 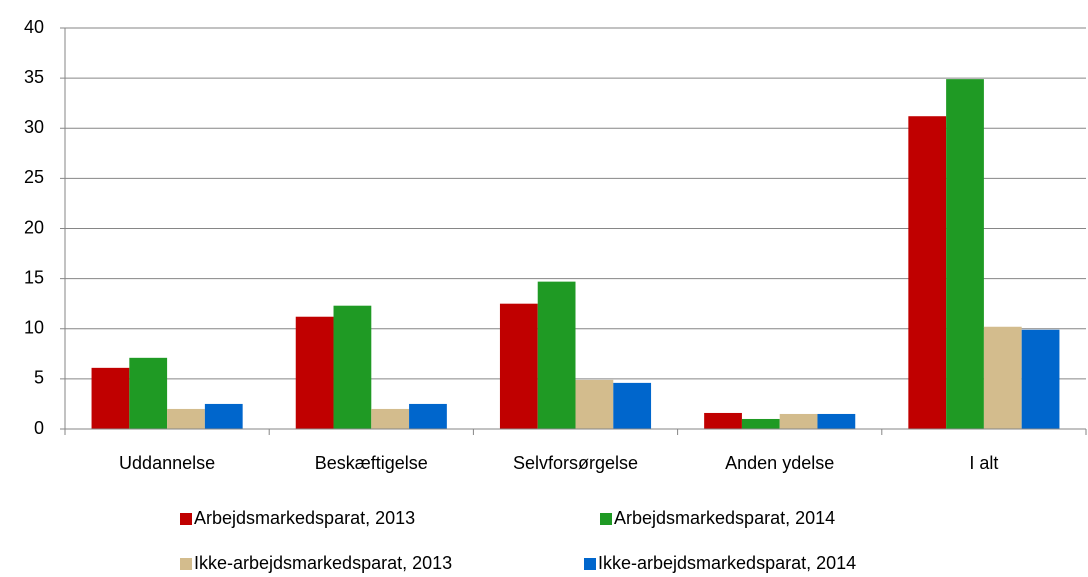 What do you see at coordinates (39, 378) in the screenshot?
I see `y-tick-label: 5` at bounding box center [39, 378].